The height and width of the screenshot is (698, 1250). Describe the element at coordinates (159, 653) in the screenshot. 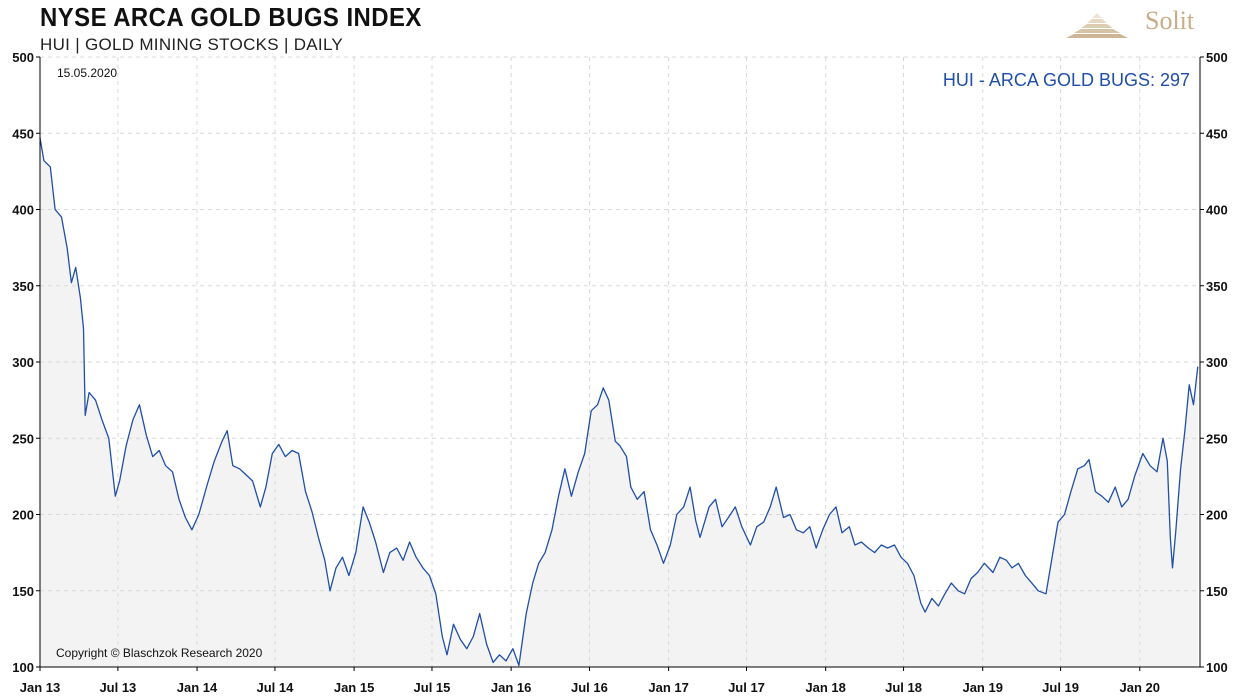

I see `copyright-text: Copyright © Blaschzok Research 2020` at that location.